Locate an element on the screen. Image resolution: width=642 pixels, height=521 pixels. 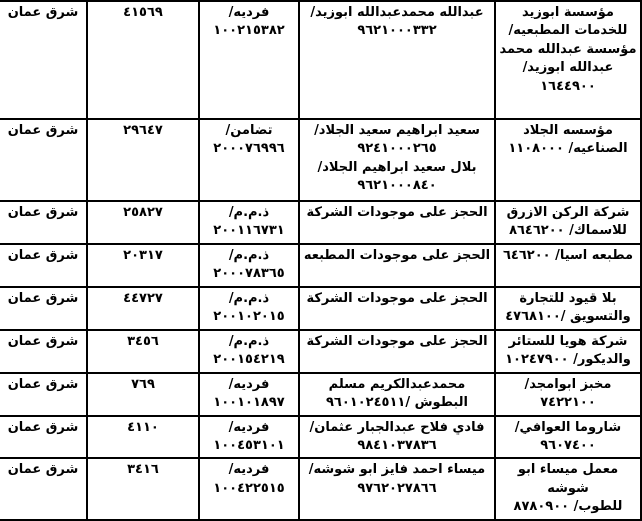
cell-record-number: ٢٩٦٤٧ is located at coordinates (143, 160).